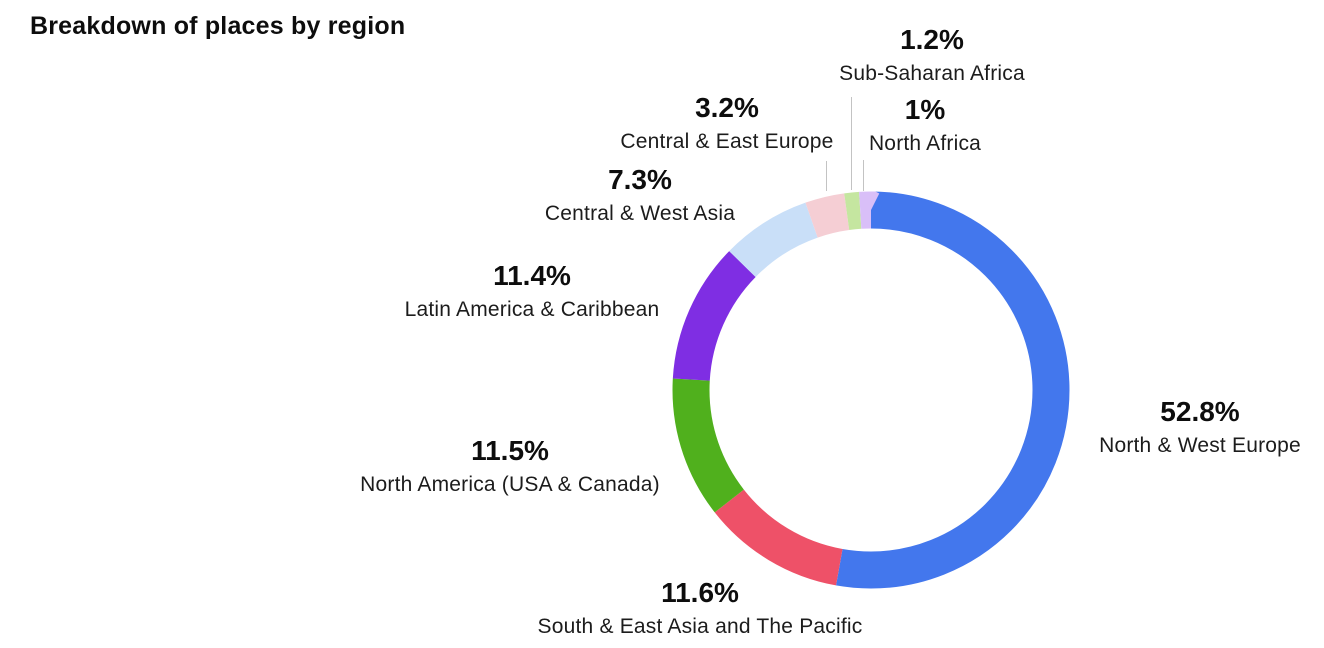 The height and width of the screenshot is (648, 1324). I want to click on segment-name: Central & West Asia, so click(640, 213).